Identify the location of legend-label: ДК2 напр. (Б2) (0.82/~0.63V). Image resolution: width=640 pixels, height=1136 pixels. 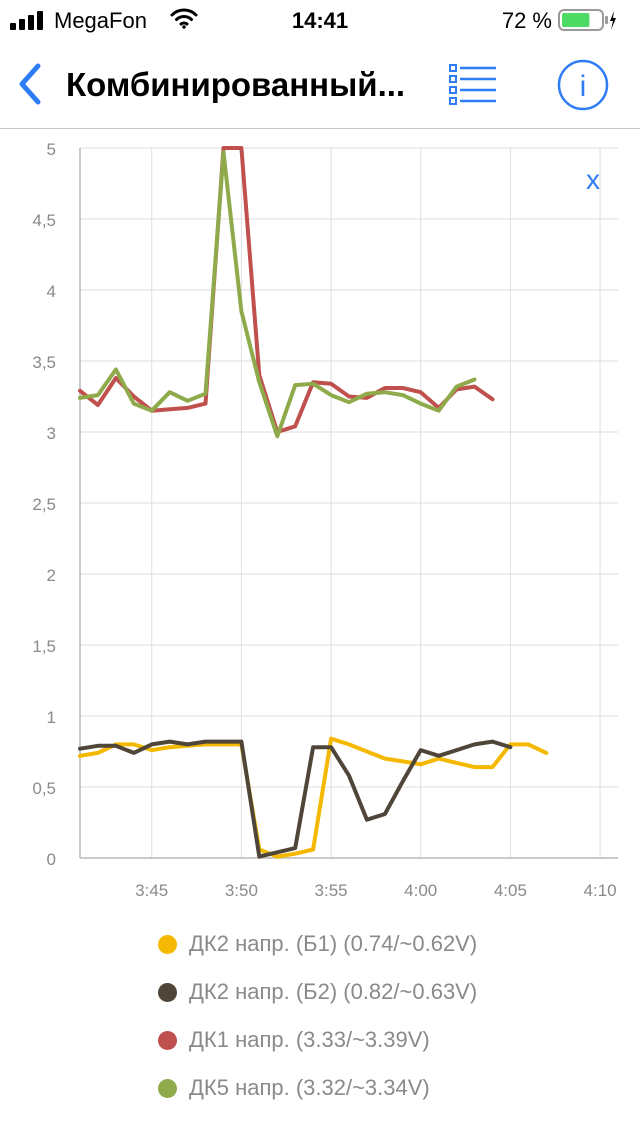
(333, 991).